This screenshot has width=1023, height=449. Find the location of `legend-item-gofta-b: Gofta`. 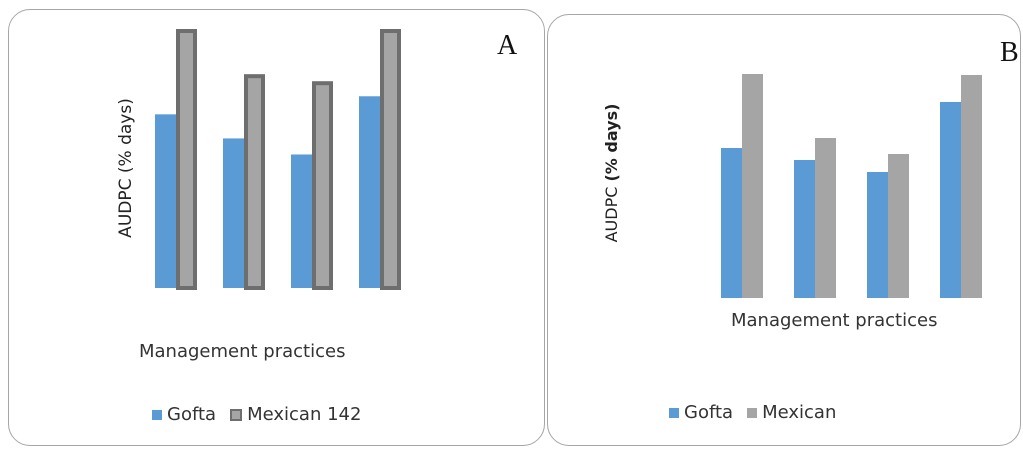

legend-item-gofta-b: Gofta is located at coordinates (701, 412).